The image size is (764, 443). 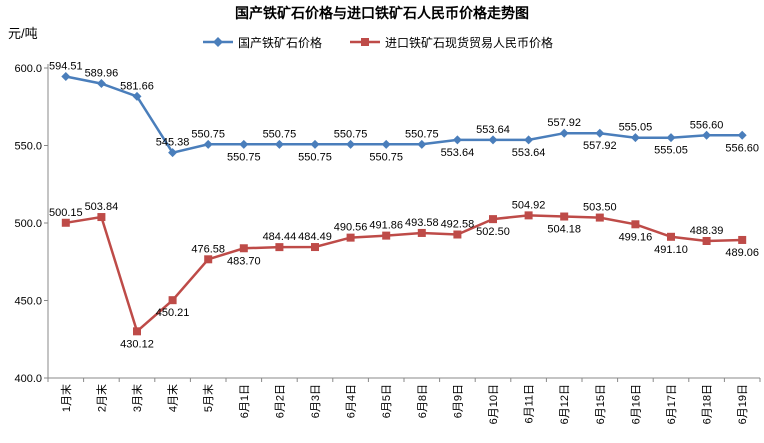 I want to click on data-label: 502.50, so click(x=493, y=232).